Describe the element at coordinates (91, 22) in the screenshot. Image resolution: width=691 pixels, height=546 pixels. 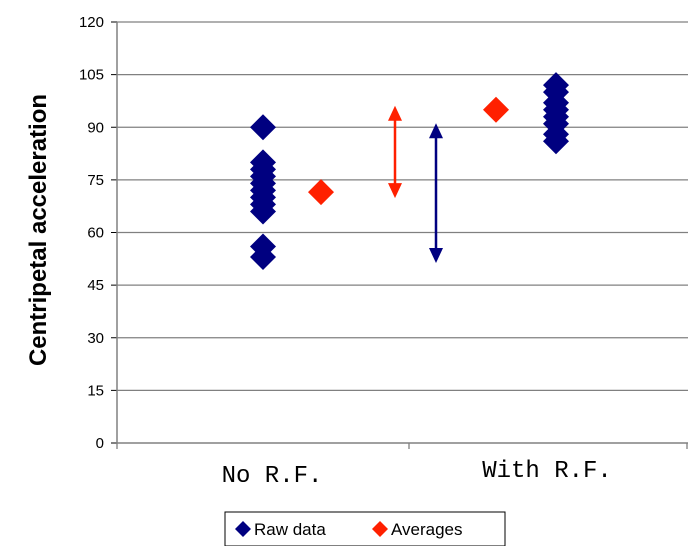
I see `y-tick-label: 120` at that location.